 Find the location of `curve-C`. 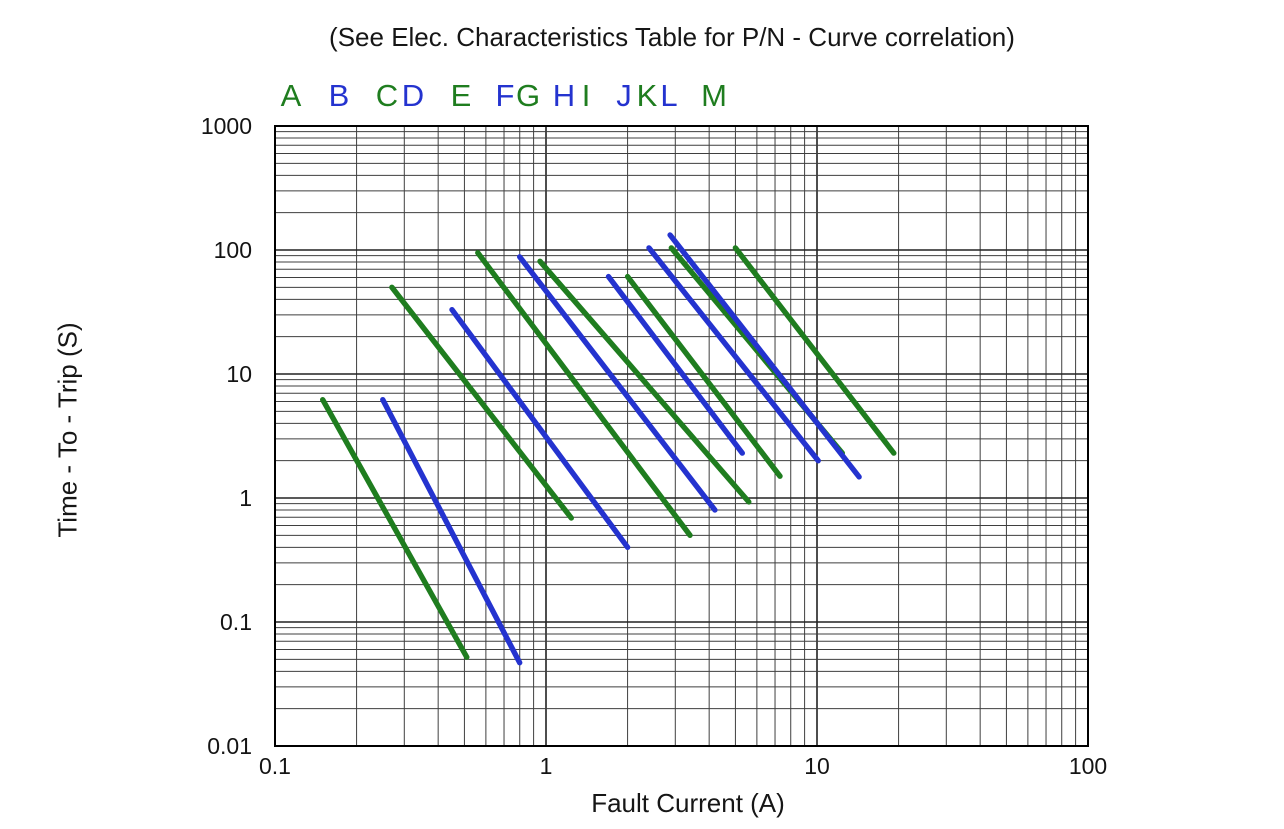

curve-C is located at coordinates (481, 402).